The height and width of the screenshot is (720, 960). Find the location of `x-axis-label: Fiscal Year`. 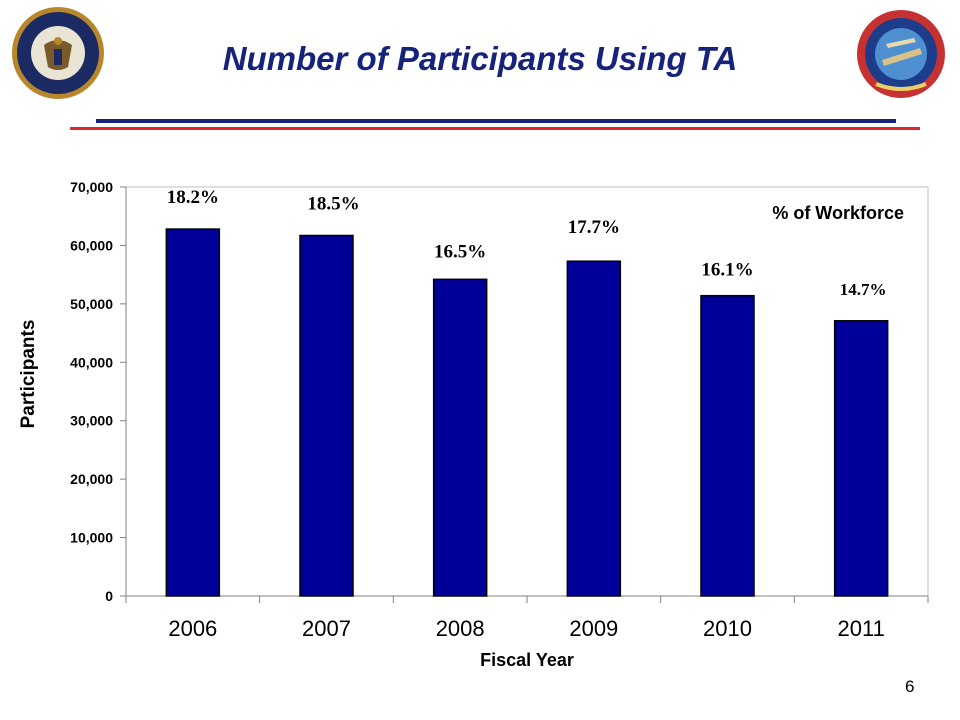

x-axis-label: Fiscal Year is located at coordinates (527, 660).